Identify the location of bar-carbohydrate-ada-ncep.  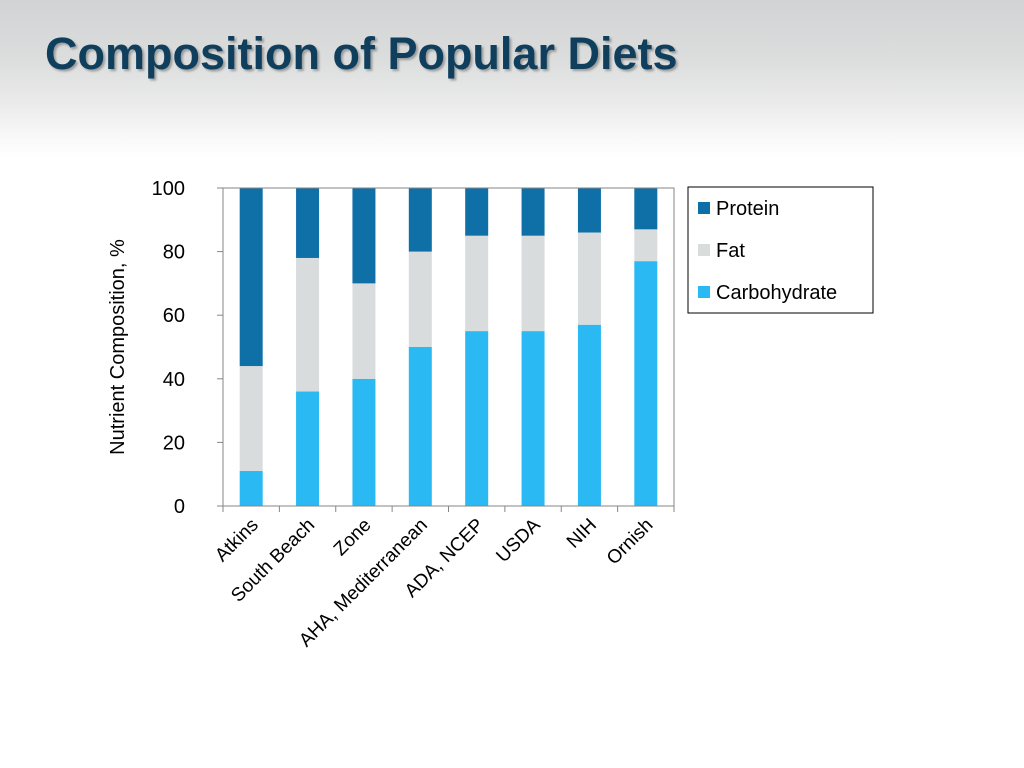
(477, 418).